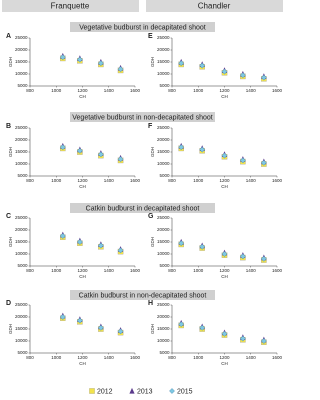 This screenshot has height=400, width=320. Describe the element at coordinates (70, 6) in the screenshot. I see `column-header: Franquette` at that location.